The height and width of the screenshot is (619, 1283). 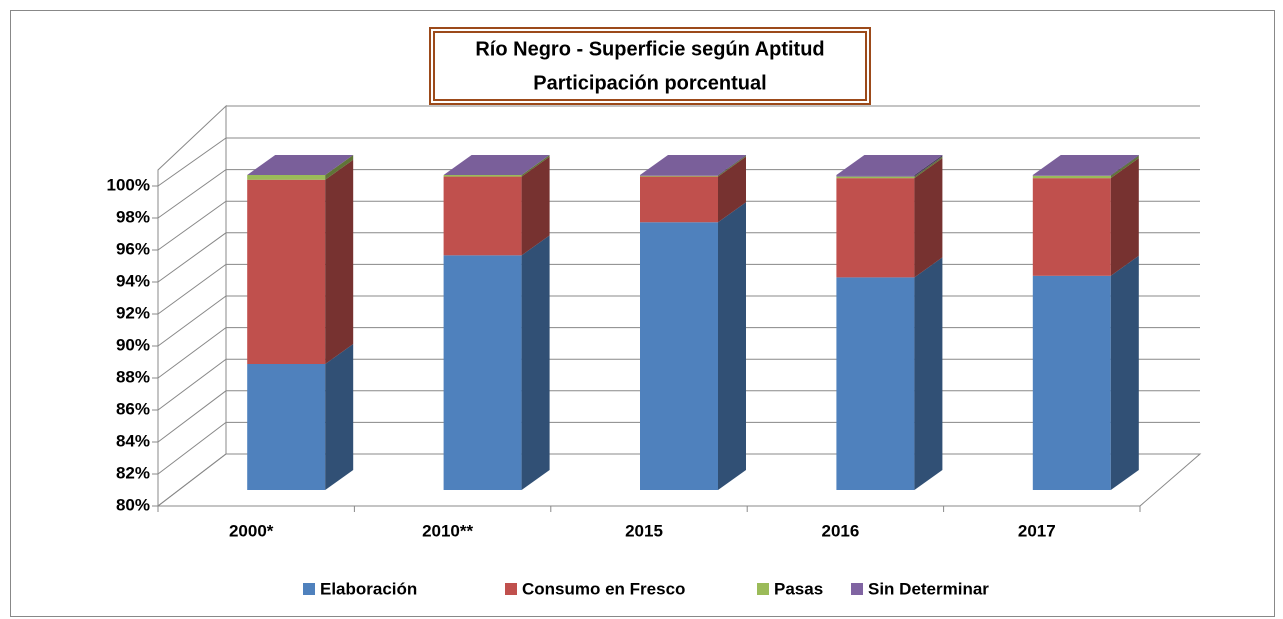 What do you see at coordinates (133, 472) in the screenshot?
I see `y-tick-label: 82%` at bounding box center [133, 472].